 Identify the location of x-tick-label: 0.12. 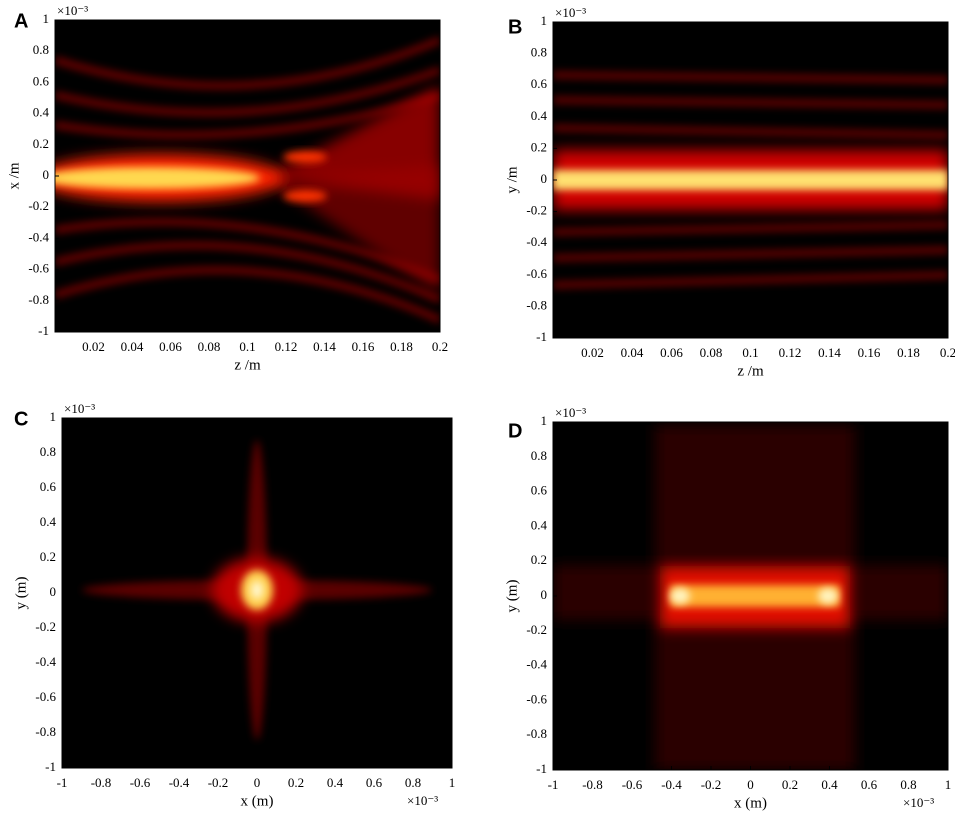
(790, 352).